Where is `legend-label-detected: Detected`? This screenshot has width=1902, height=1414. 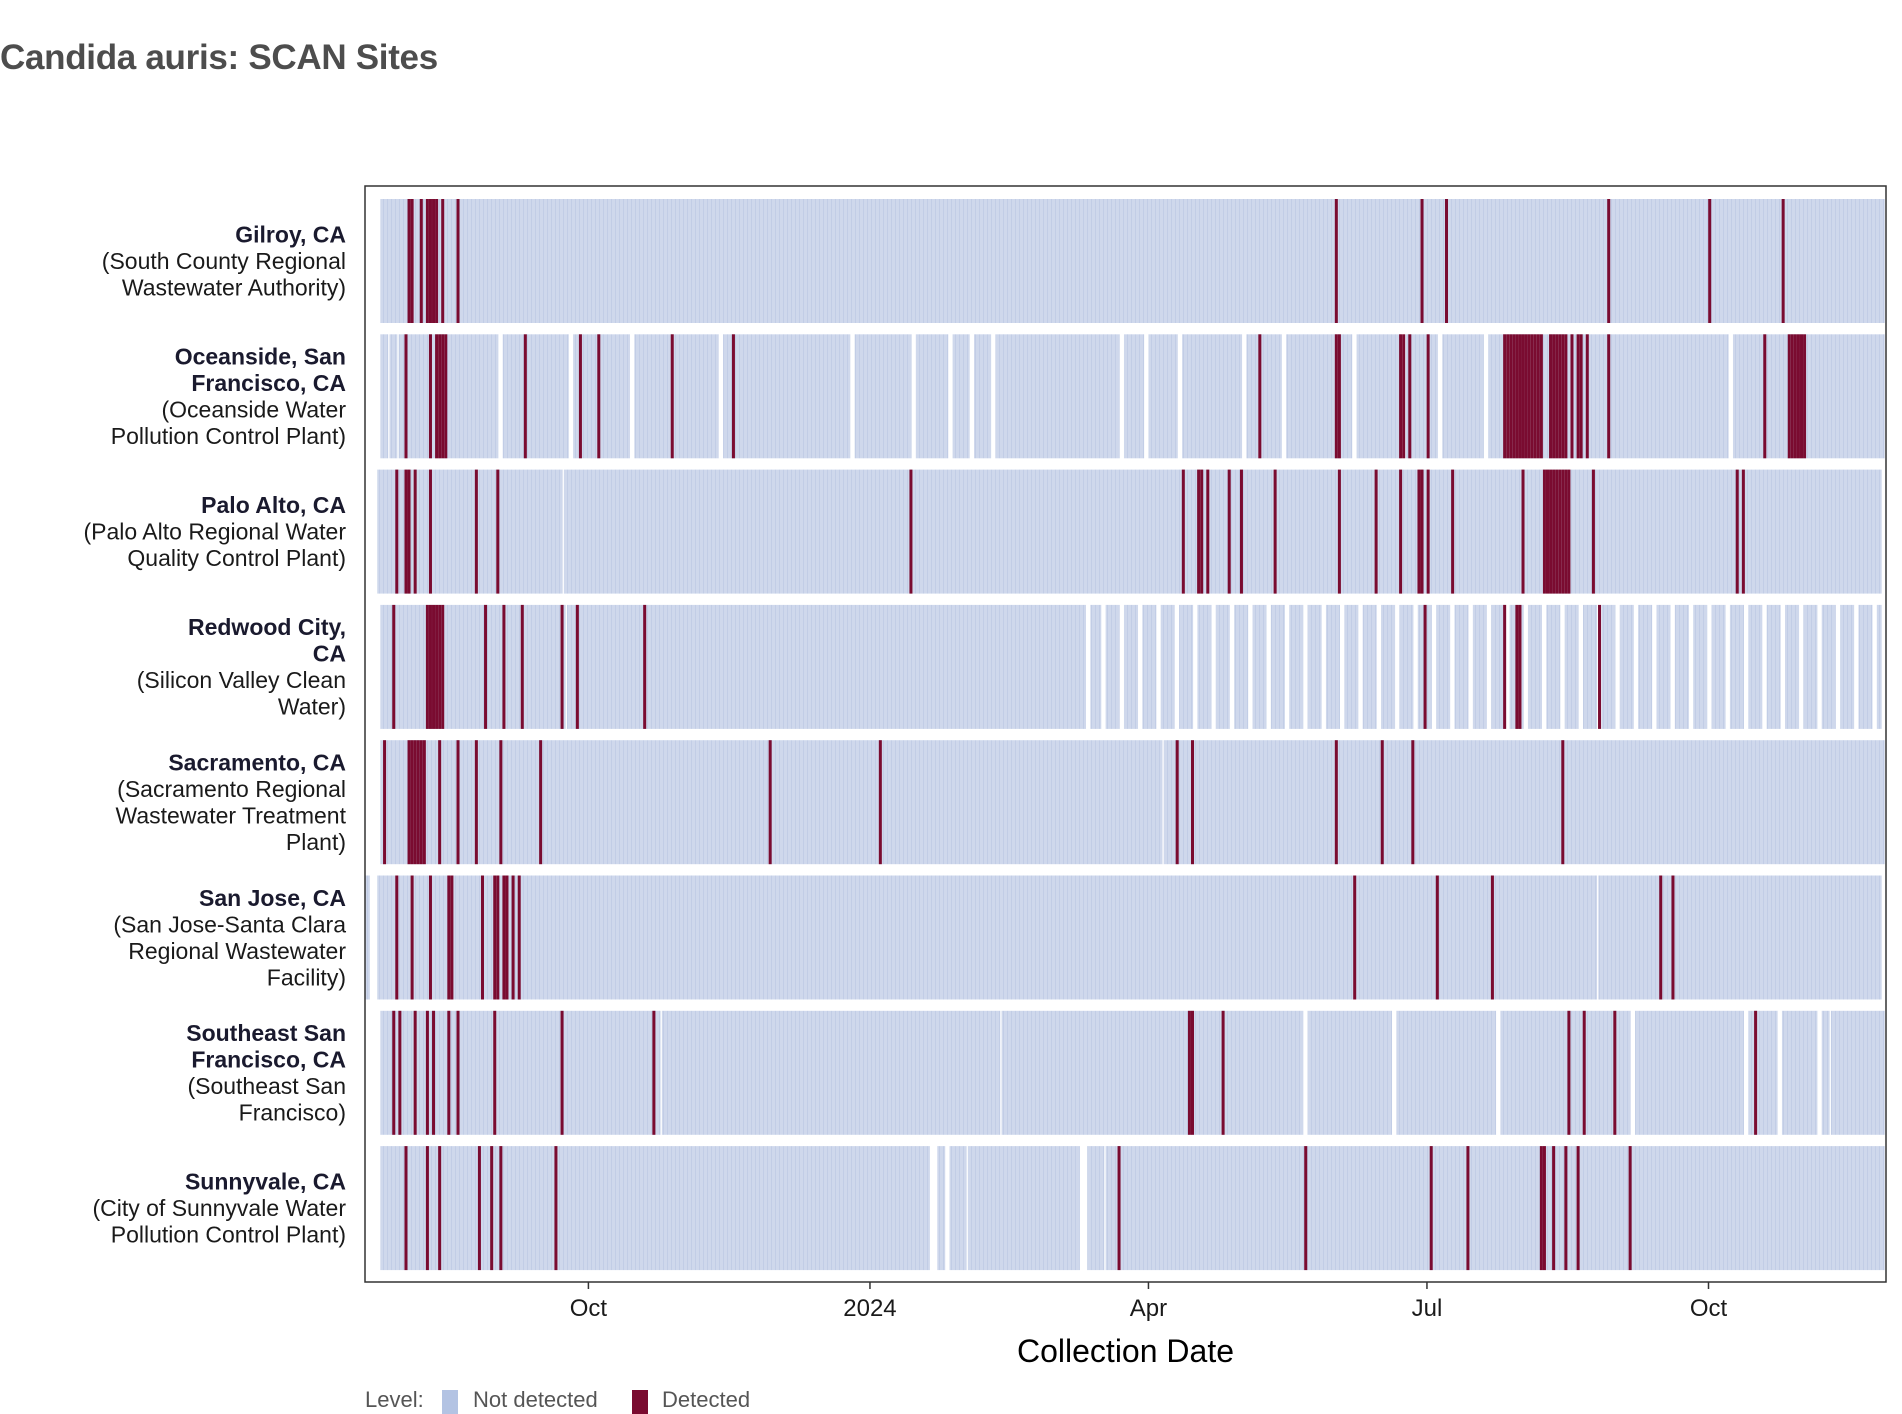 legend-label-detected: Detected is located at coordinates (706, 1399).